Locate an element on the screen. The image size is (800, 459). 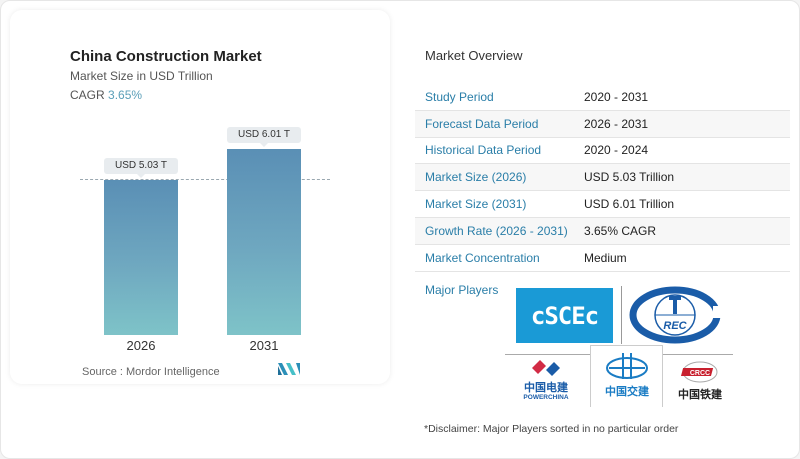
overview-value: 3.65% CAGR is located at coordinates (620, 230).